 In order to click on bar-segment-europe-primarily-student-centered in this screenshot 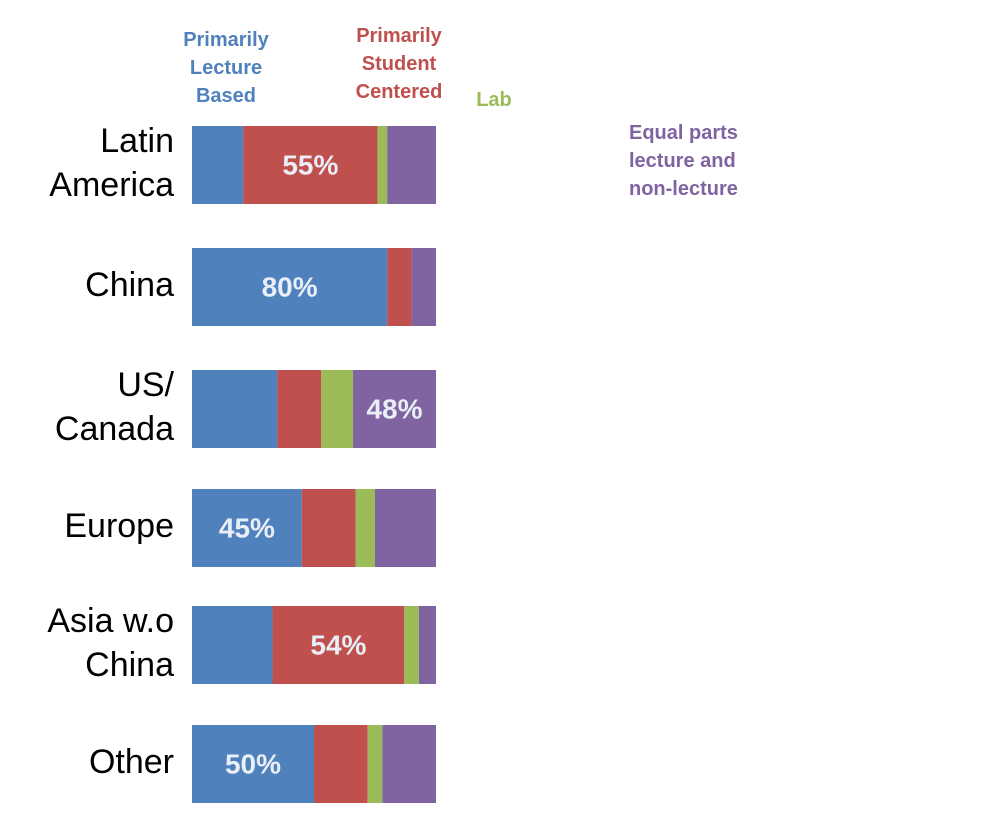, I will do `click(328, 528)`.